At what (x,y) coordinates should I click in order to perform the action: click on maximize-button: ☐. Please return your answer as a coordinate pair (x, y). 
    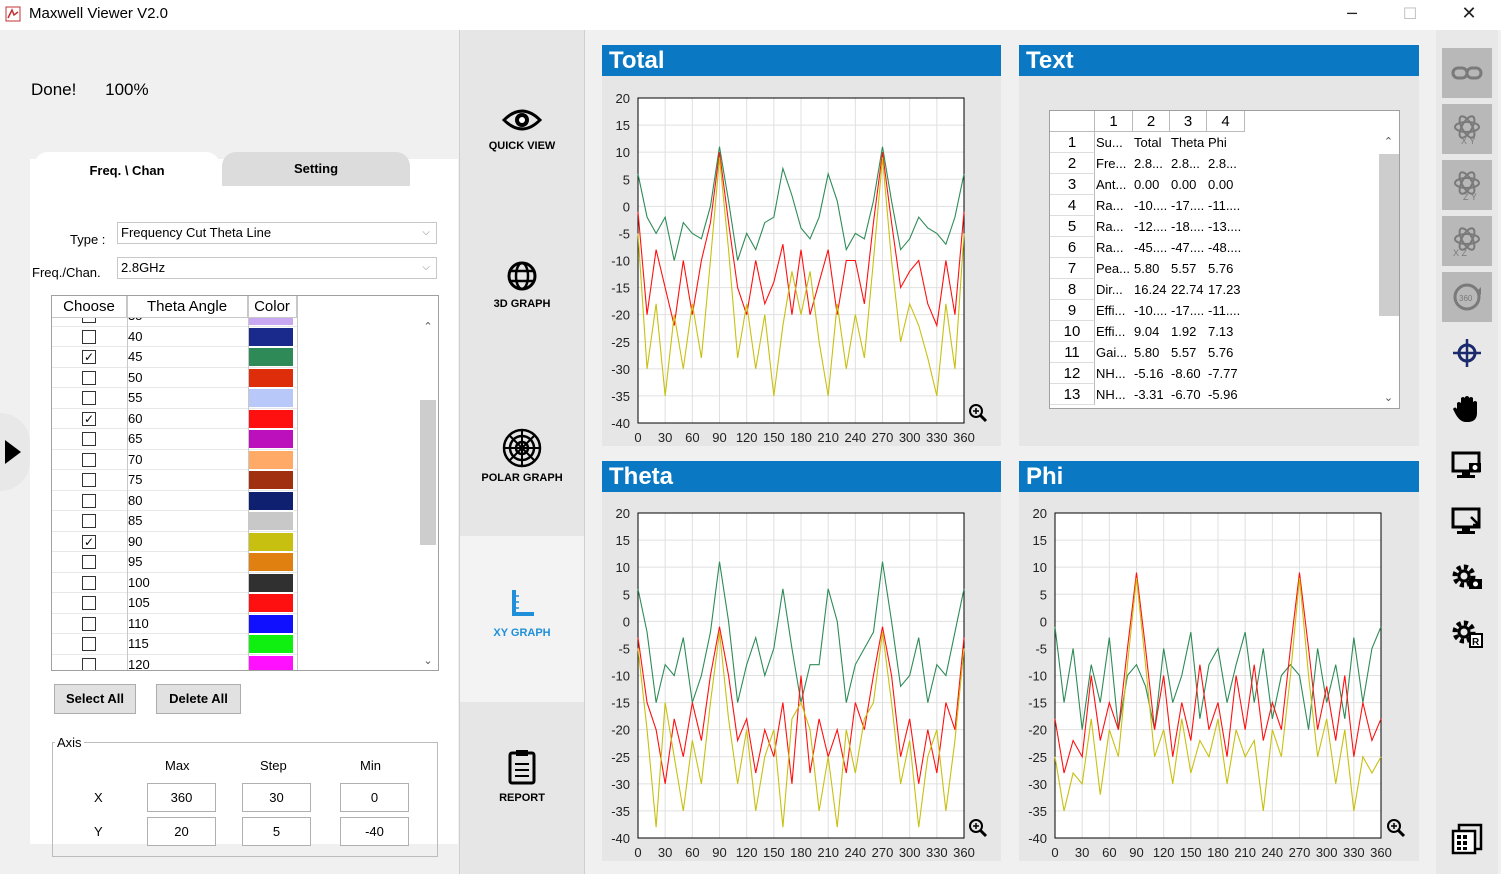
    Looking at the image, I should click on (1410, 13).